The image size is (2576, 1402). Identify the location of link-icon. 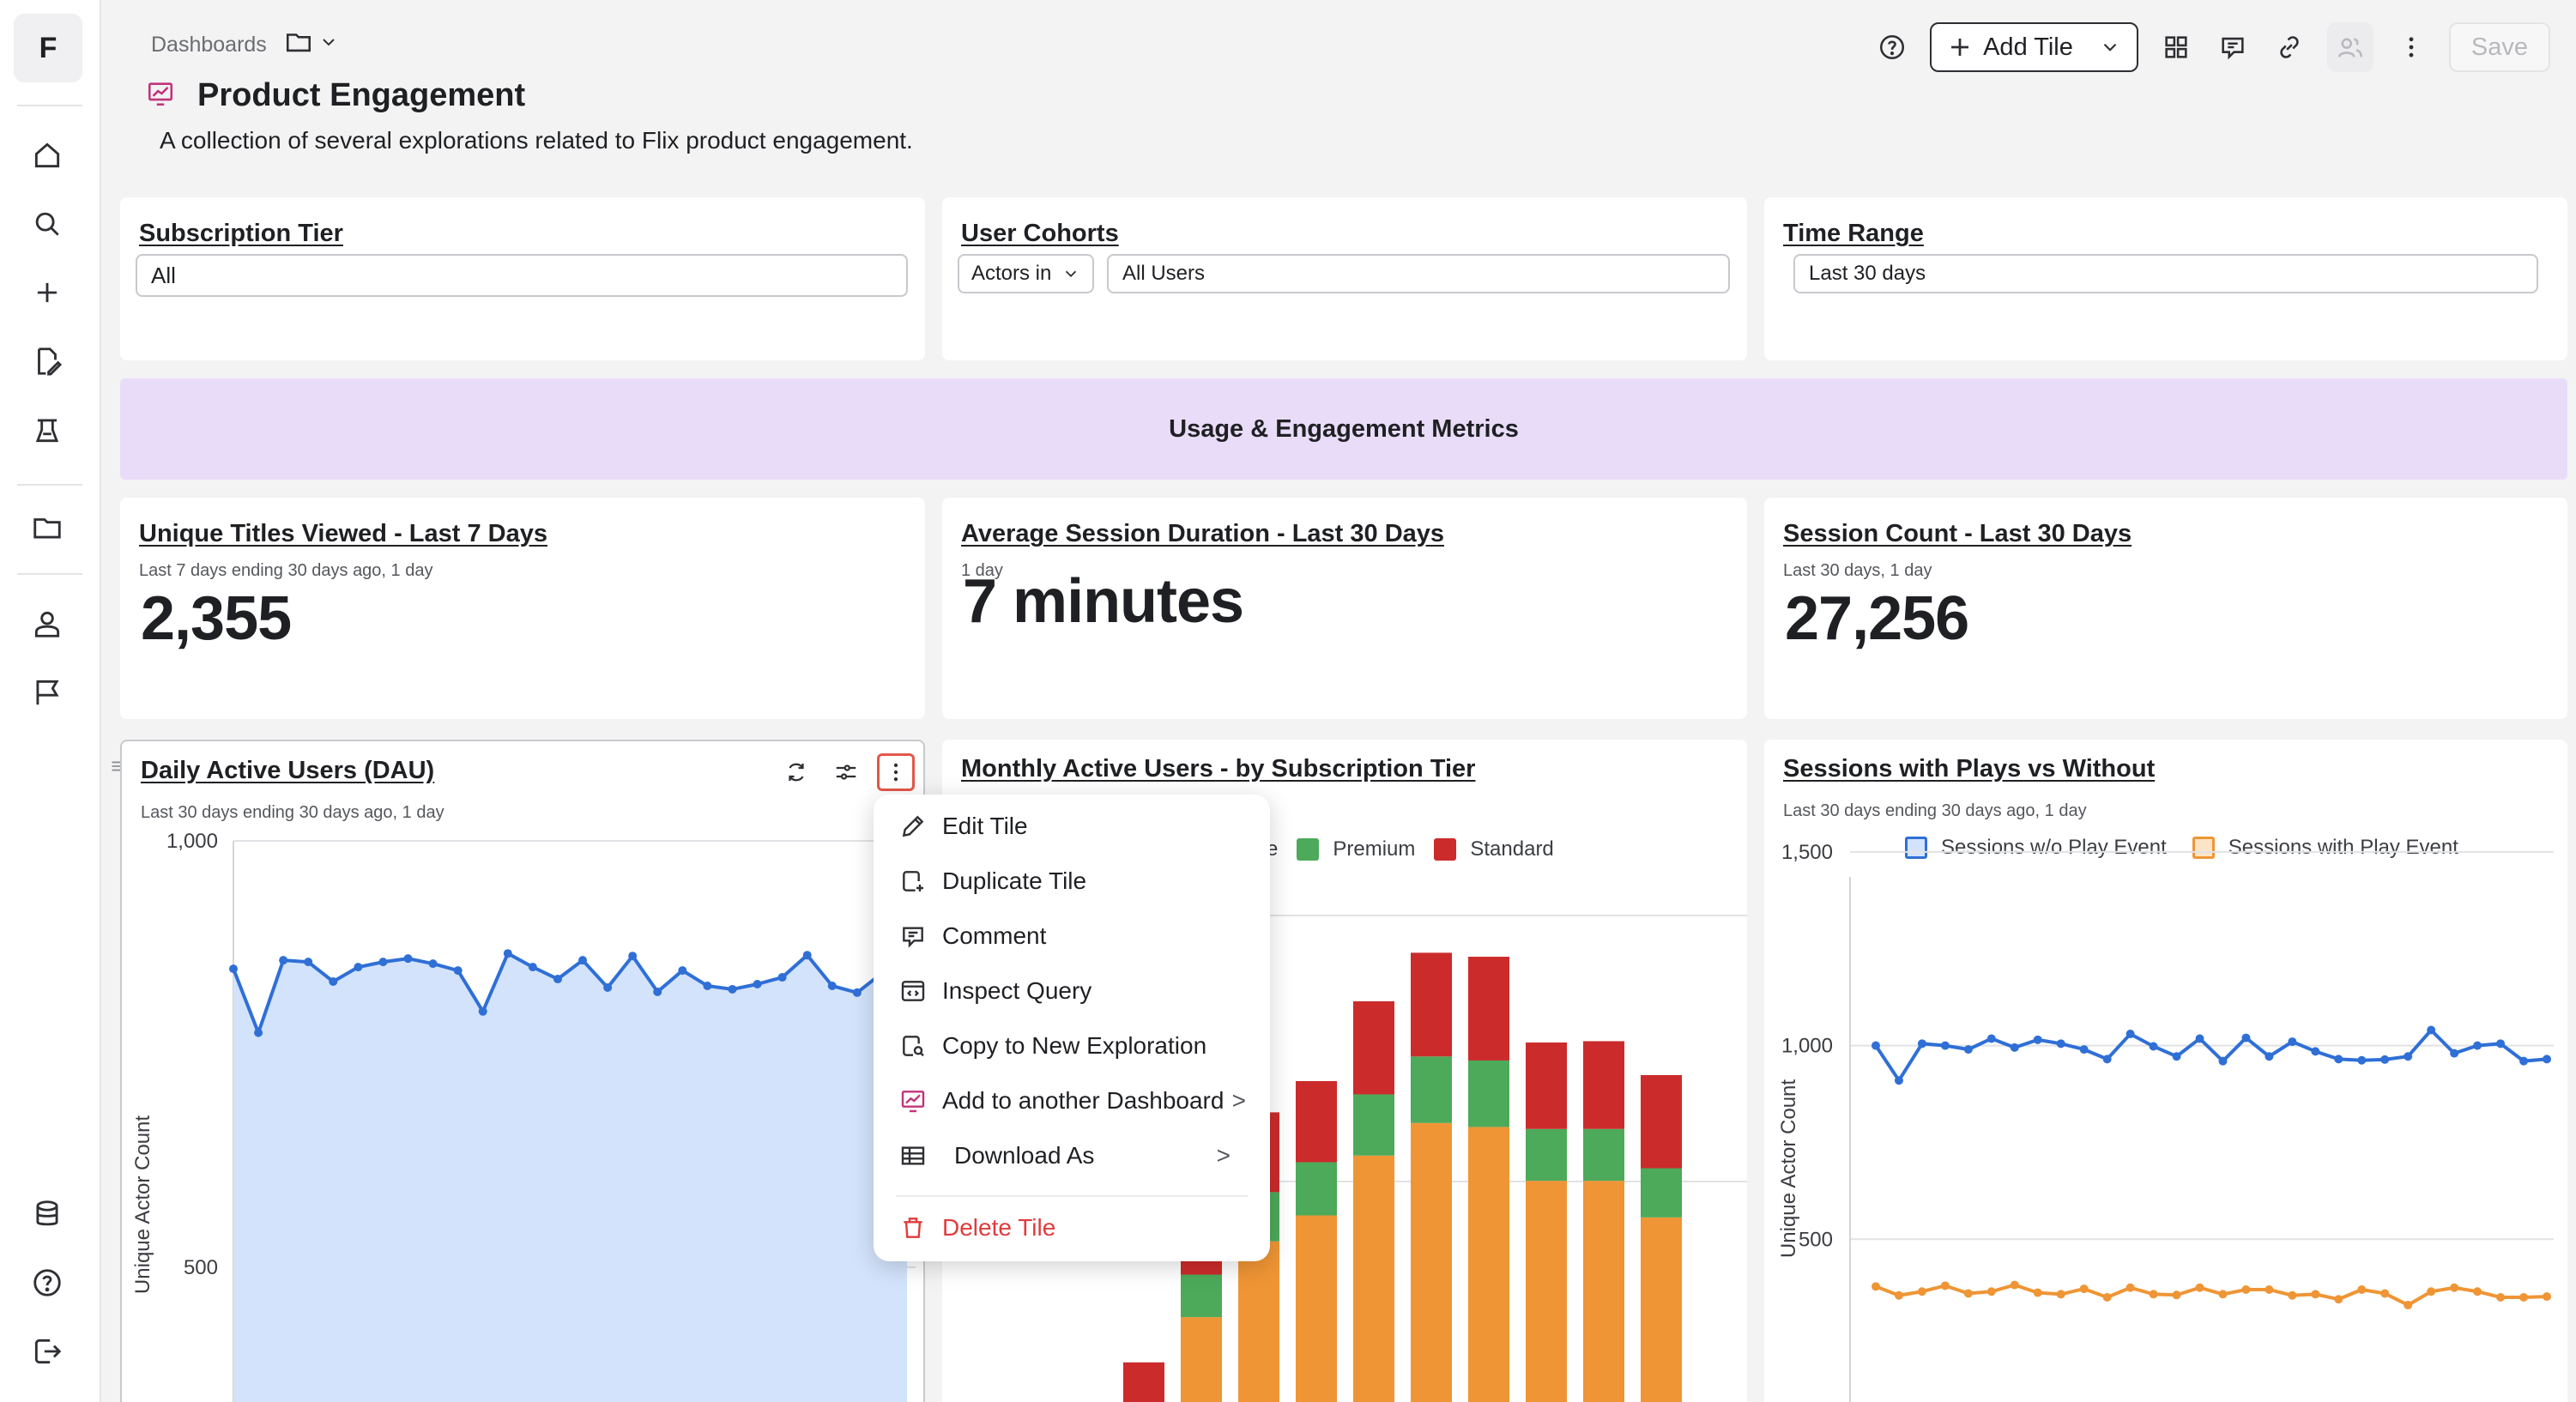
(2289, 47).